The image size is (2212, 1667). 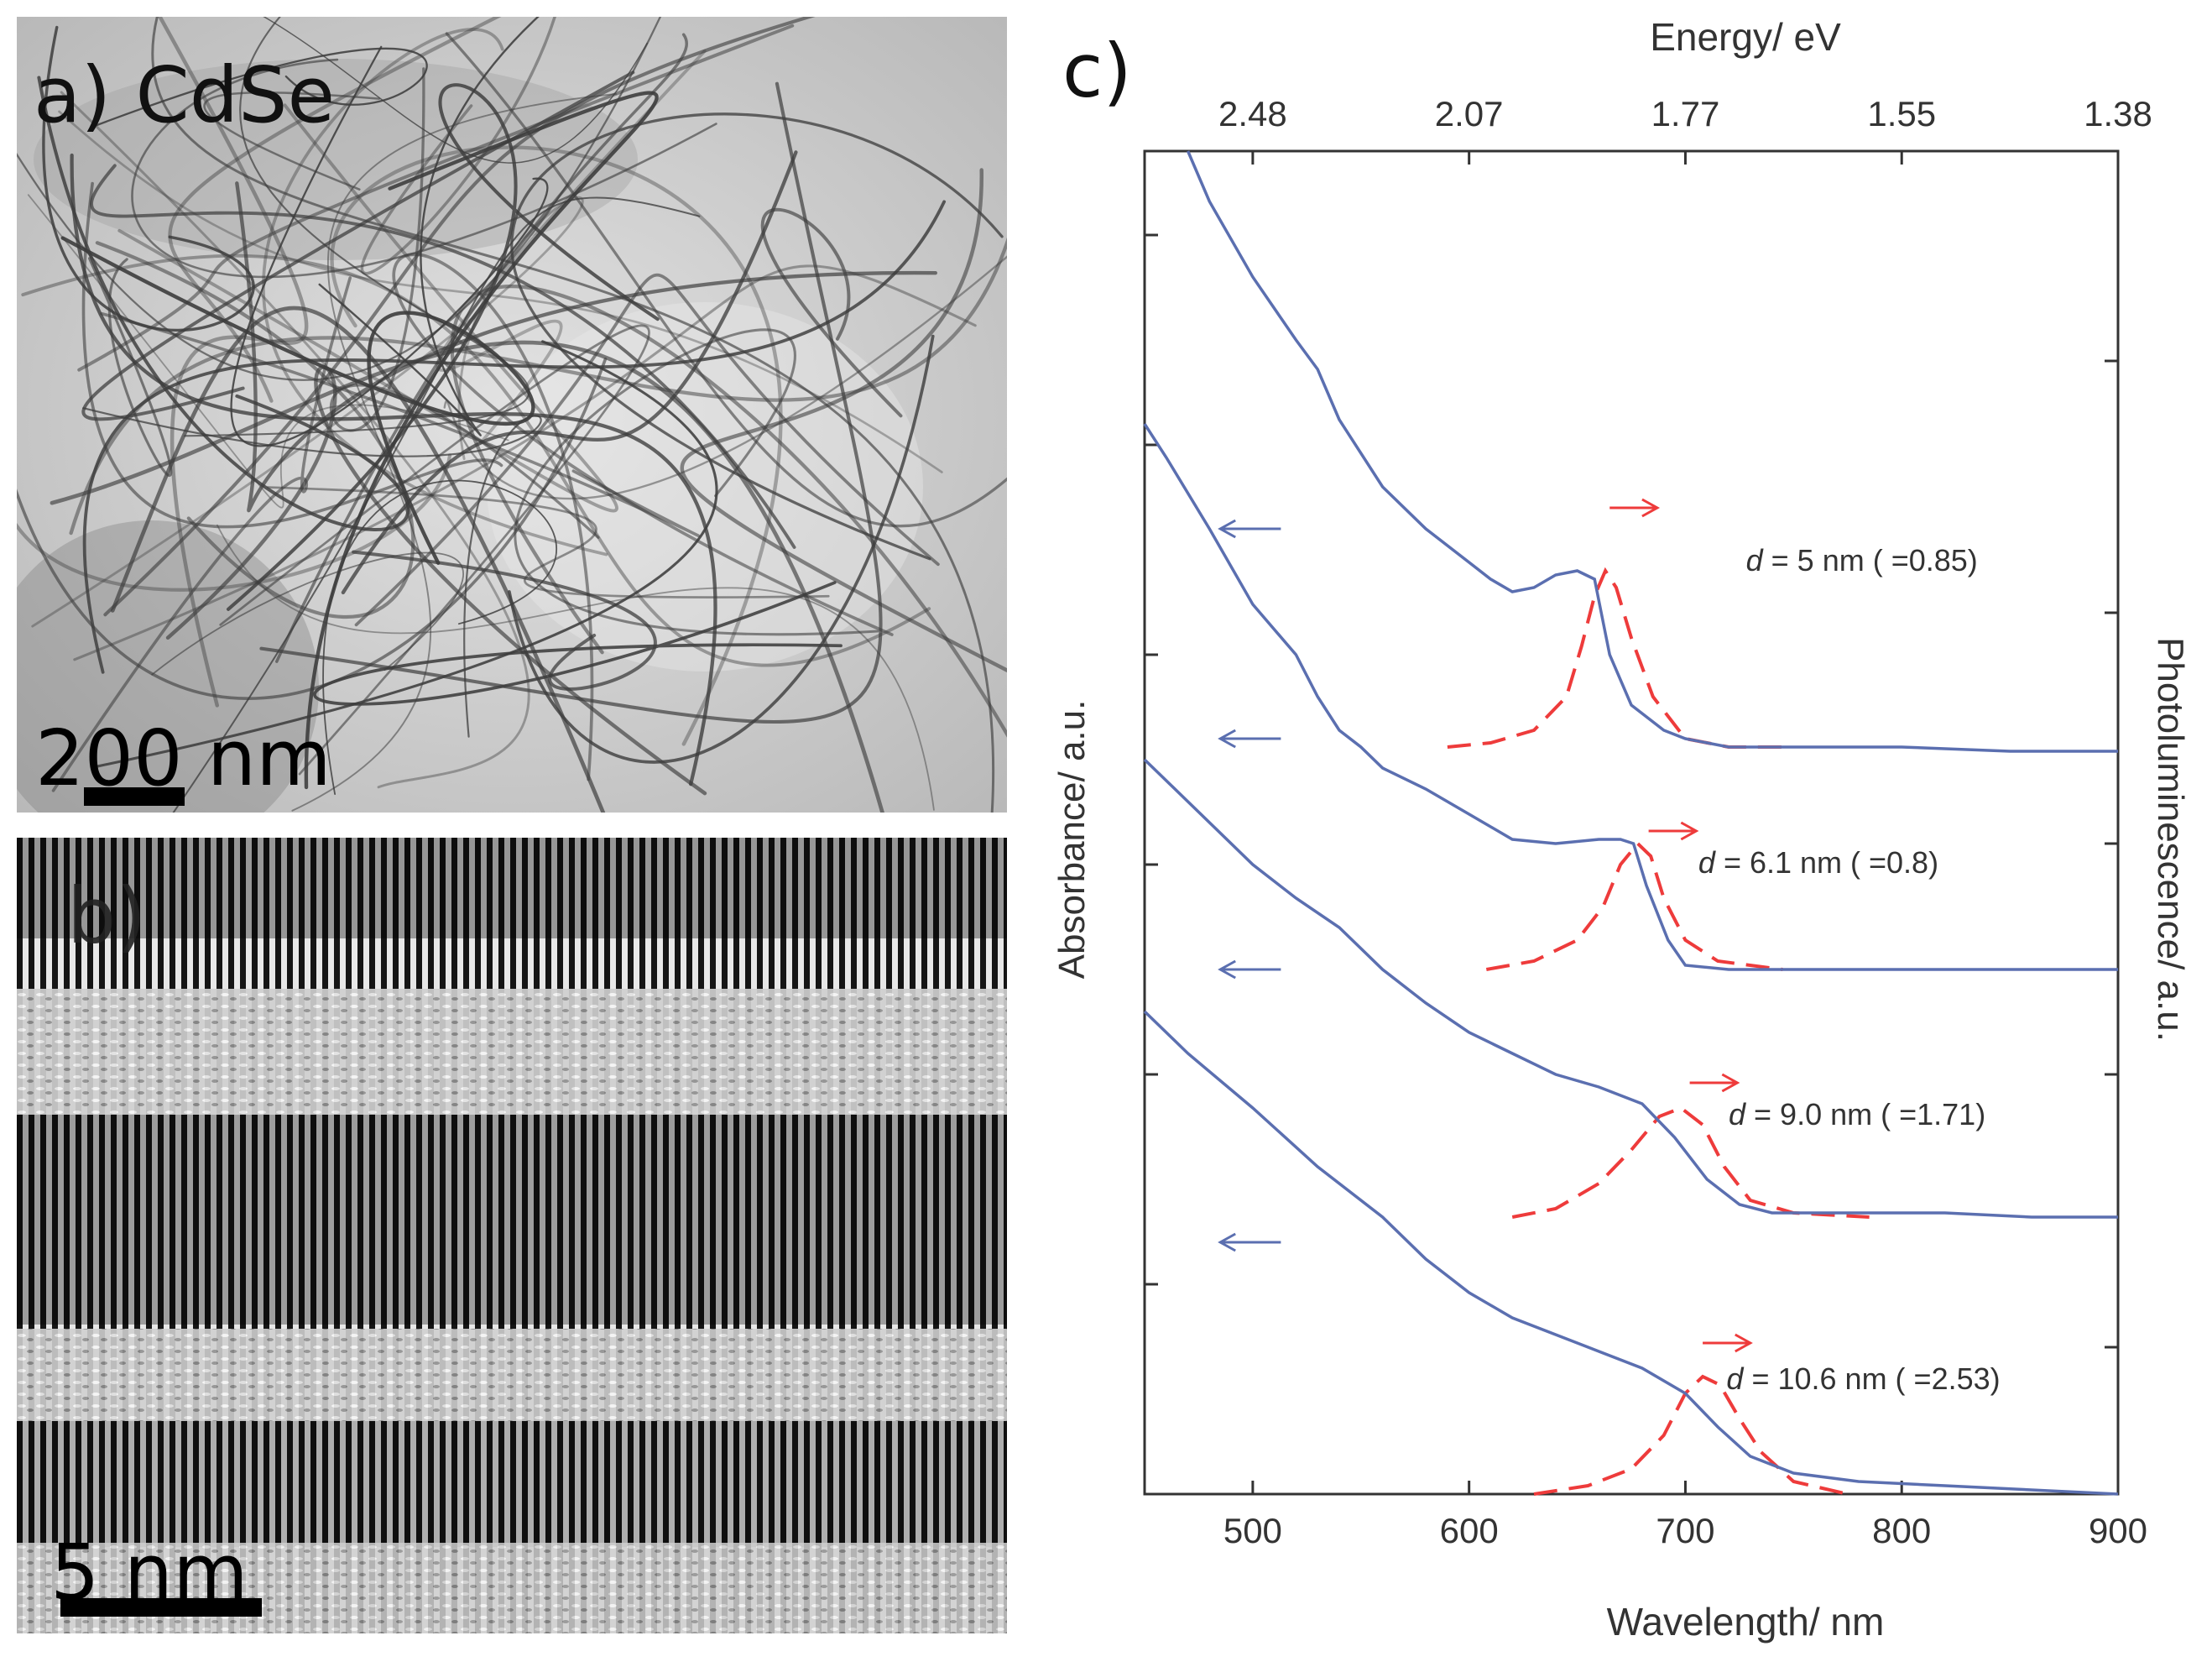 What do you see at coordinates (1097, 71) in the screenshot?
I see `panel-label-c: c)` at bounding box center [1097, 71].